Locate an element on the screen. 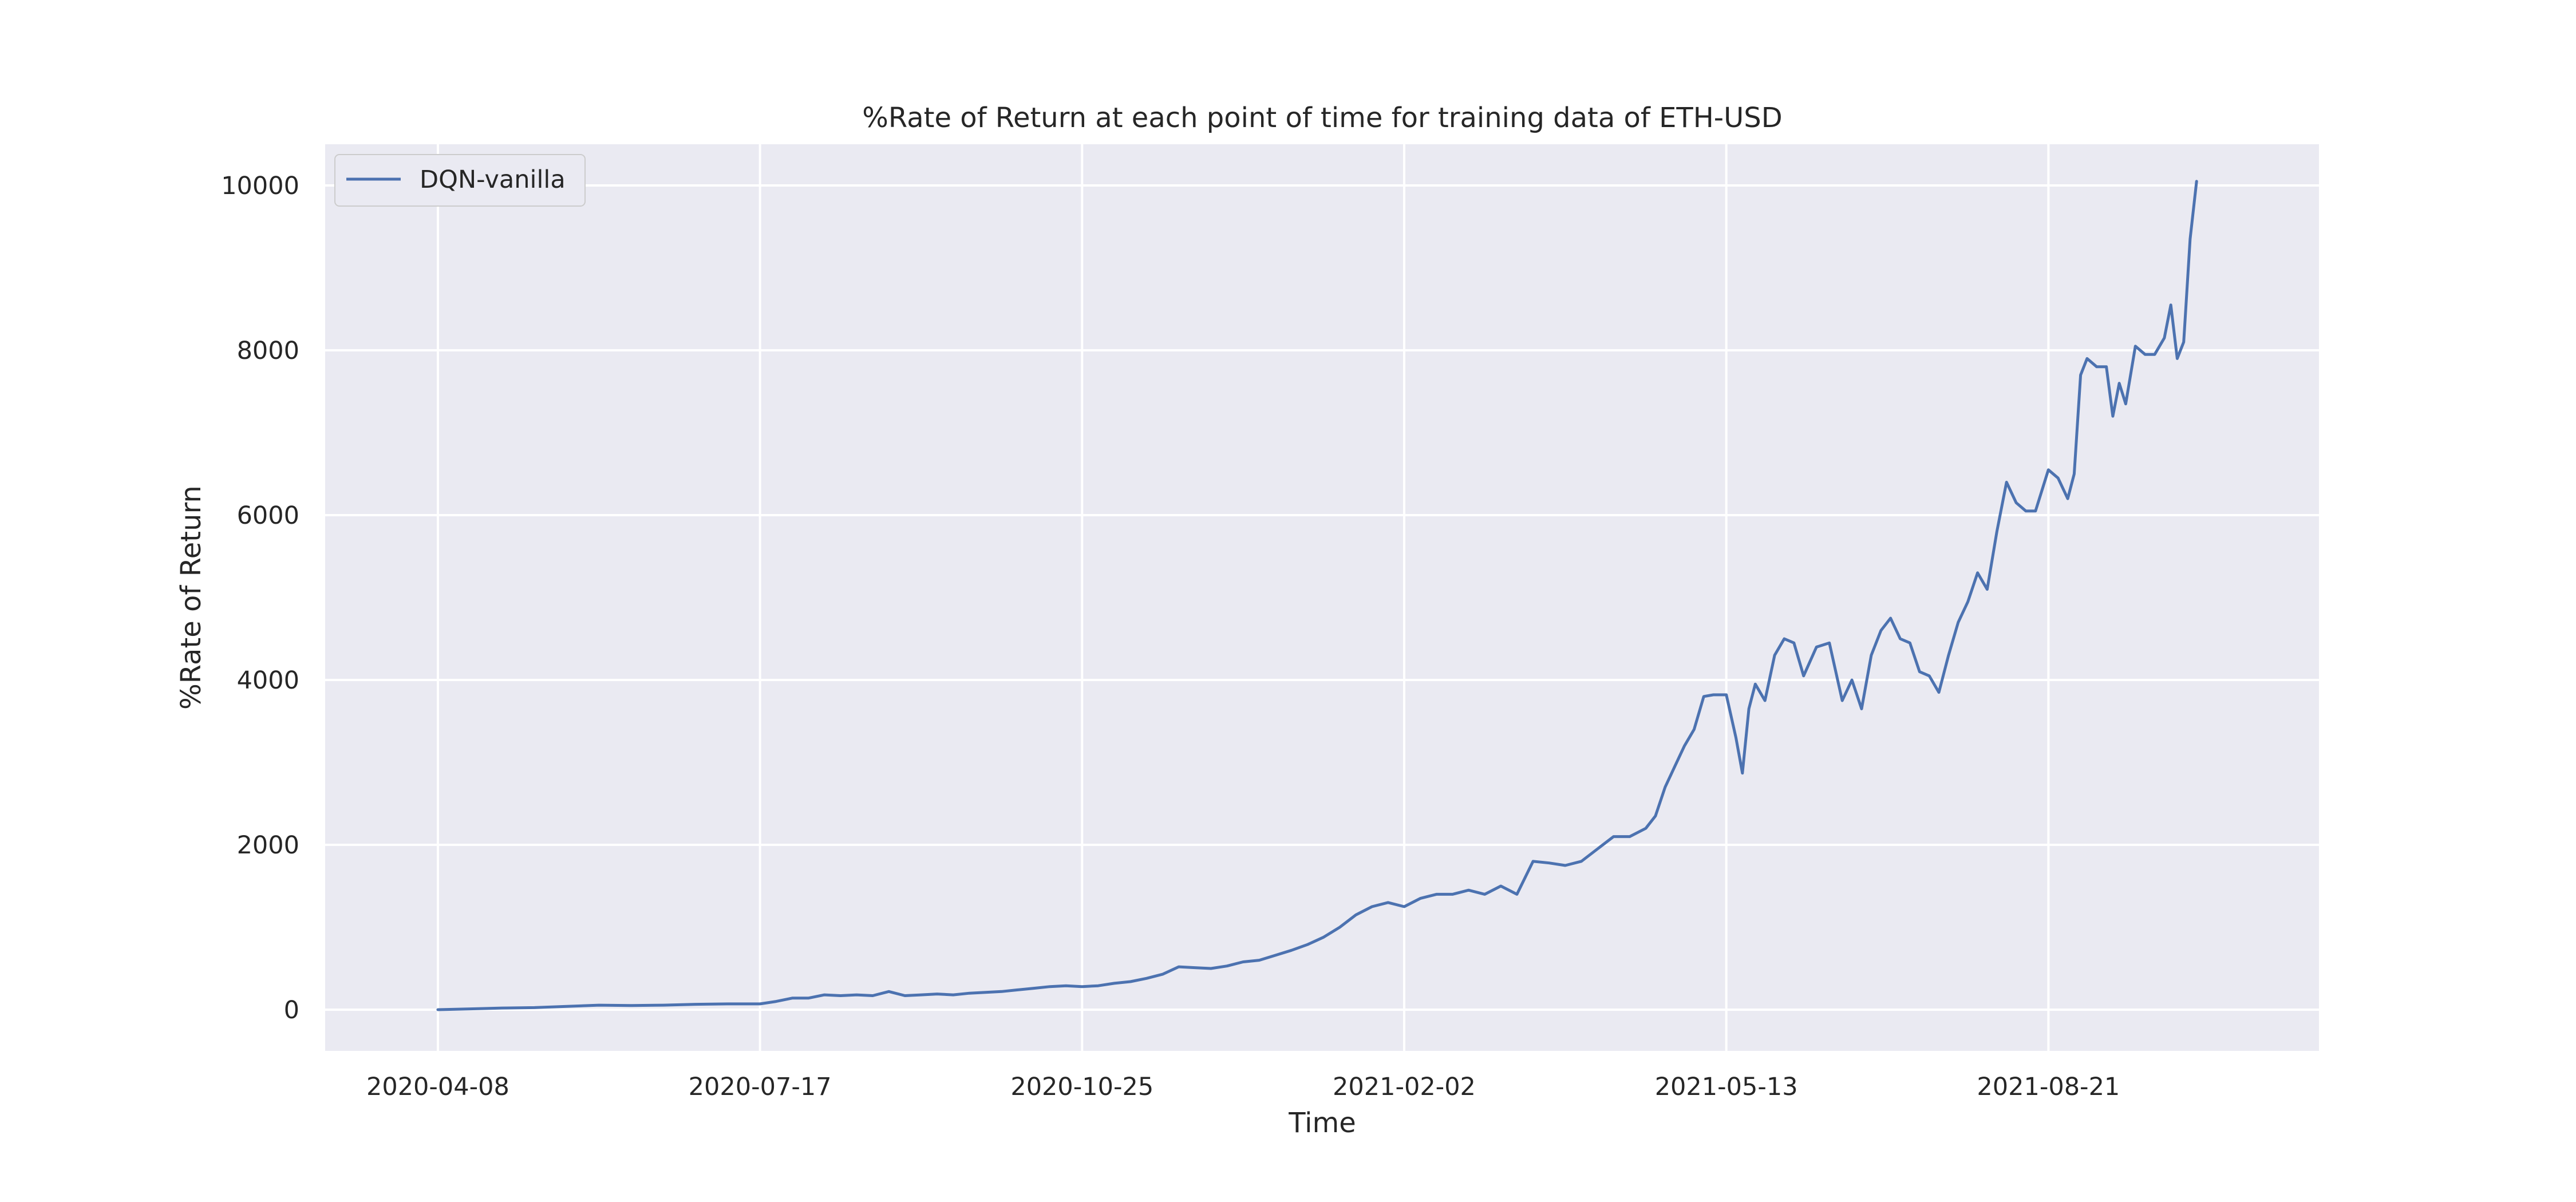  y-tick-label: 6000 is located at coordinates (268, 515).